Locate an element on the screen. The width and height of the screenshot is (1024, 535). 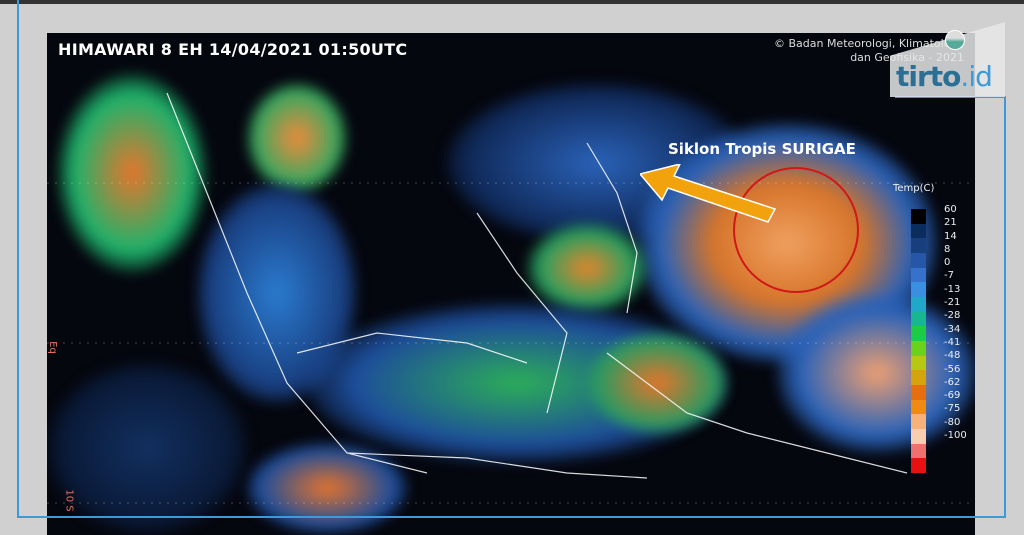
tirto-logo: tirto.id is located at coordinates (944, 76).